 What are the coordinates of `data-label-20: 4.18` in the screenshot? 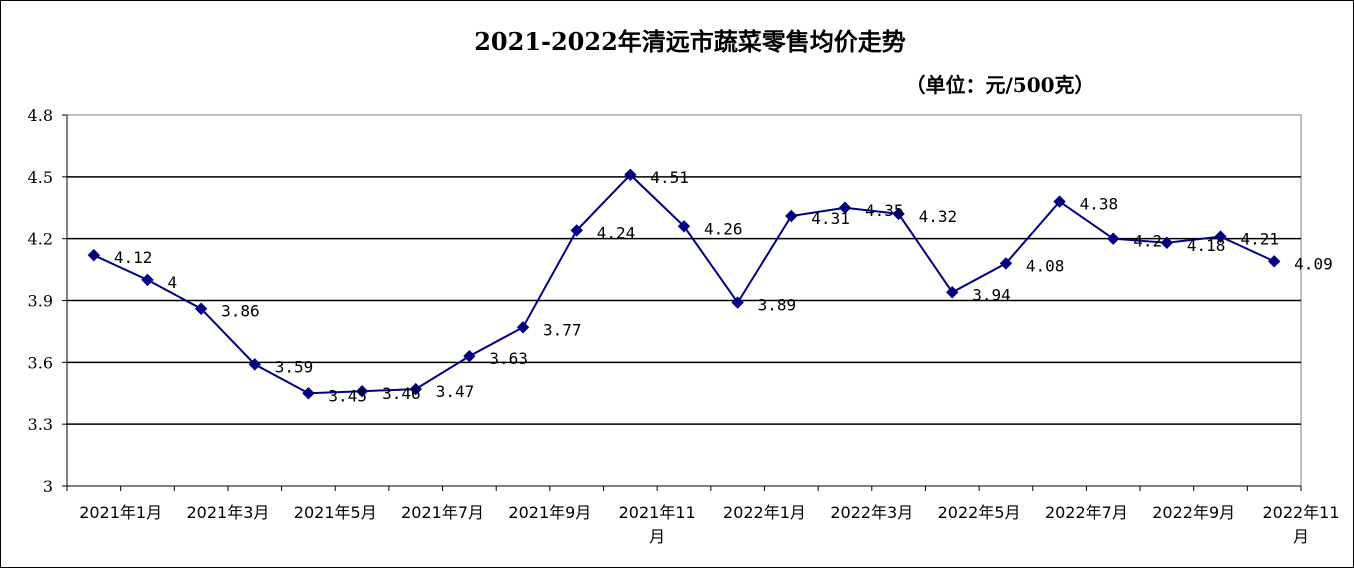 It's located at (1206, 245).